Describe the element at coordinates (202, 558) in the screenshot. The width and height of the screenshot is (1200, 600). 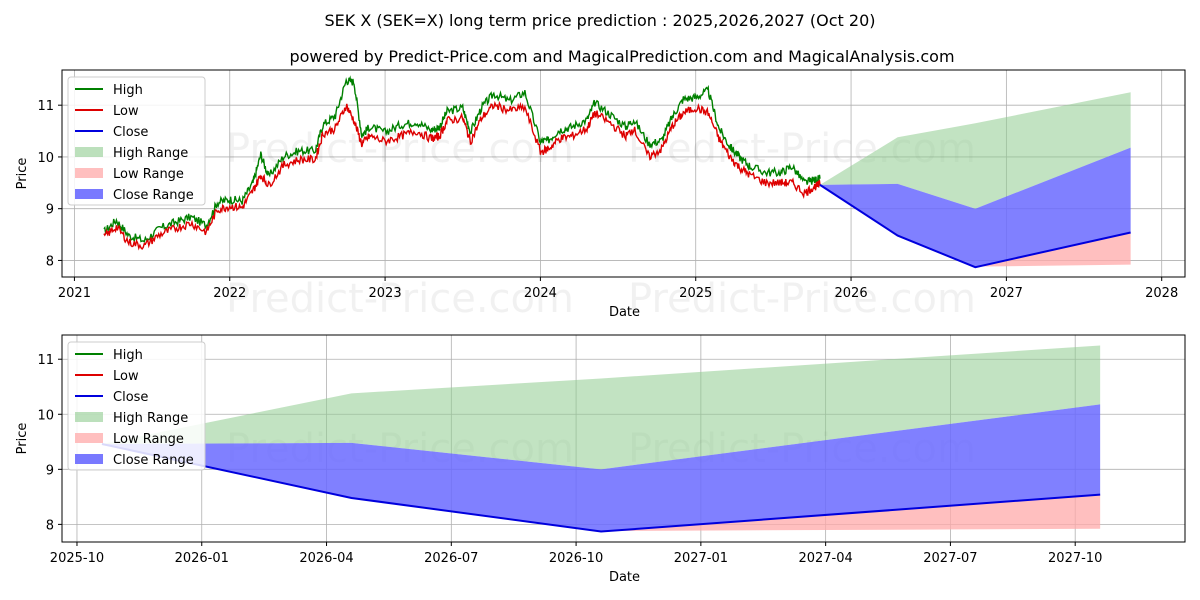
I see `x-tick-label: 2026-01` at that location.